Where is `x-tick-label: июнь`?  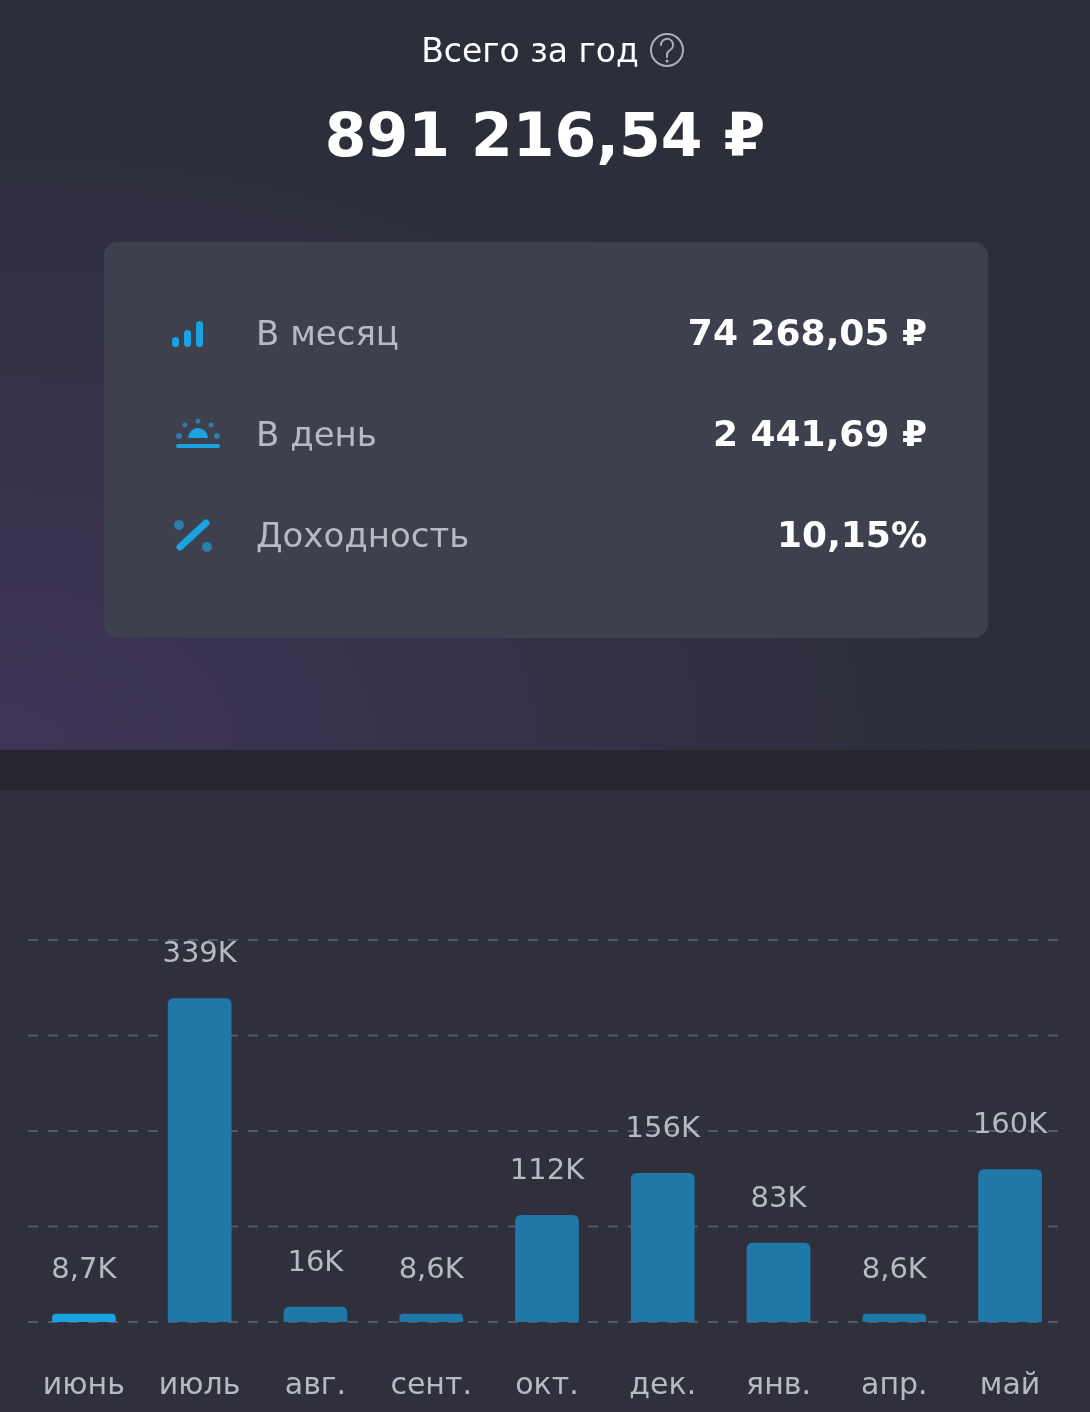 x-tick-label: июнь is located at coordinates (83, 1383).